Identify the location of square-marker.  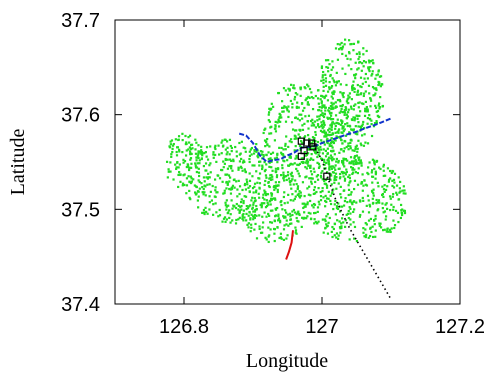
(313, 147).